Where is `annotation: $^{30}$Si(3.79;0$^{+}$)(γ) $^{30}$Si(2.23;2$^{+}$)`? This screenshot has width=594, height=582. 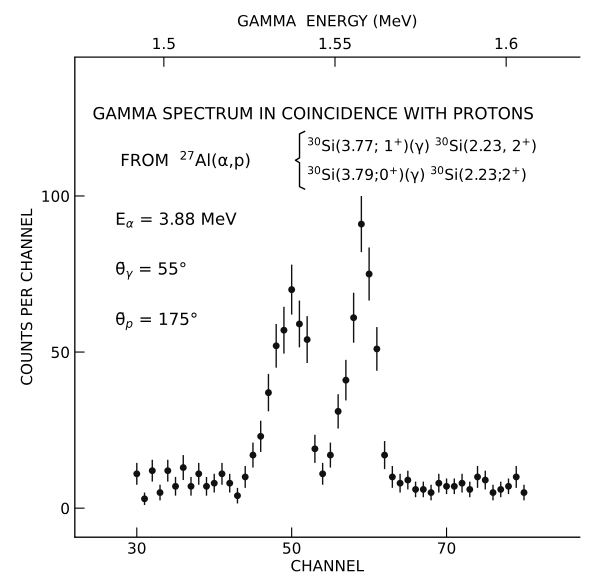 annotation: $^{30}$Si(3.79;0$^{+}$)(γ) $^{30}$Si(2.23;2$^{+}$) is located at coordinates (417, 175).